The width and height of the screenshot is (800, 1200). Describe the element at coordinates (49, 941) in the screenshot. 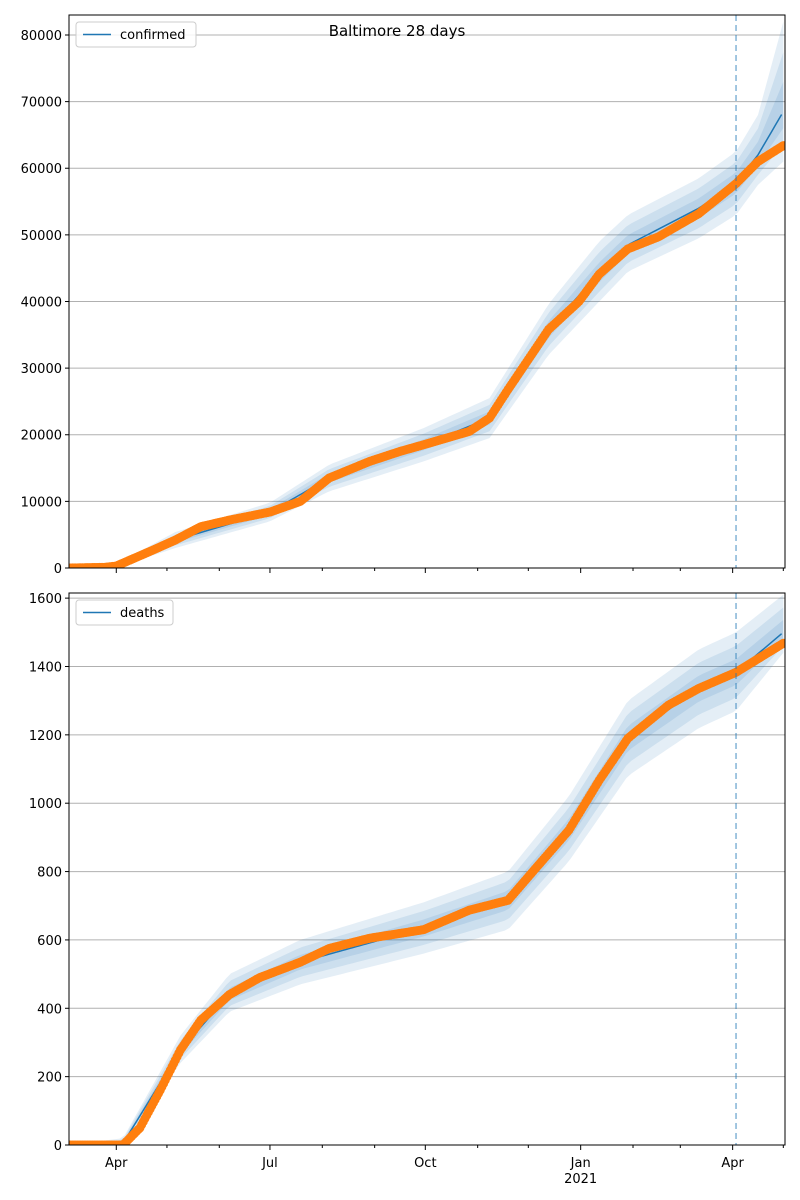

I see `y-tick-label: 600` at that location.